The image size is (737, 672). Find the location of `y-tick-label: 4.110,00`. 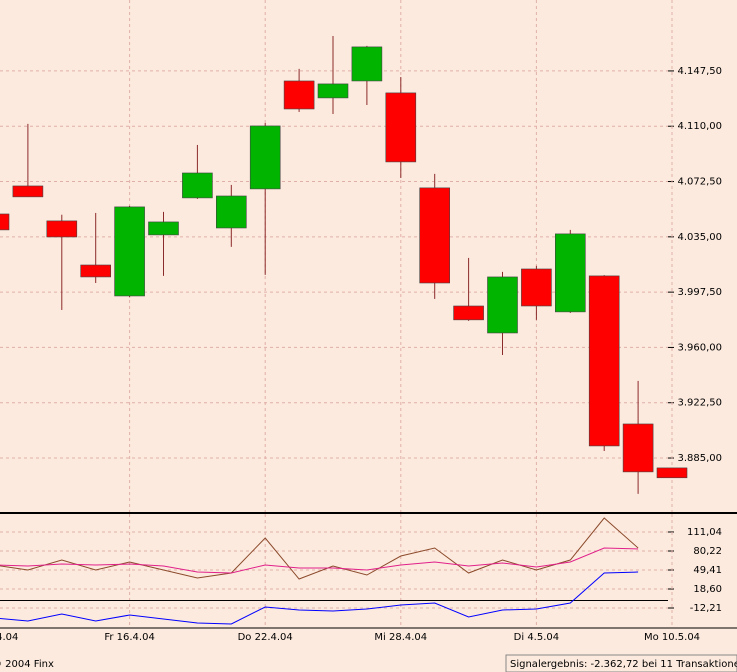

y-tick-label: 4.110,00 is located at coordinates (699, 126).